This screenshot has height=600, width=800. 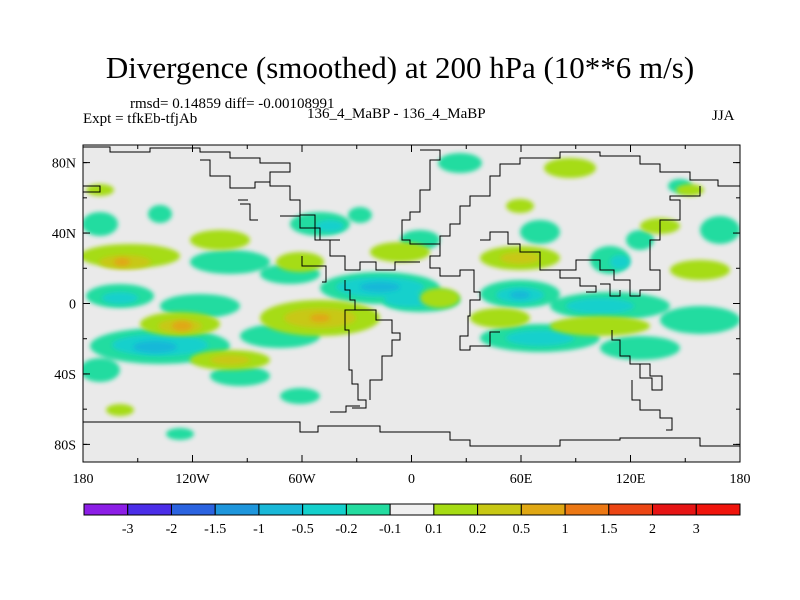 I want to click on lat-tick-label: 40S, so click(x=65, y=375).